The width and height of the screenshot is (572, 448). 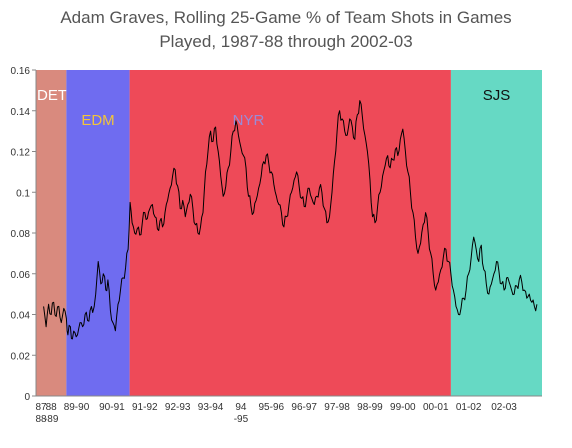 I want to click on x-tick-label: 92-93, so click(x=178, y=407).